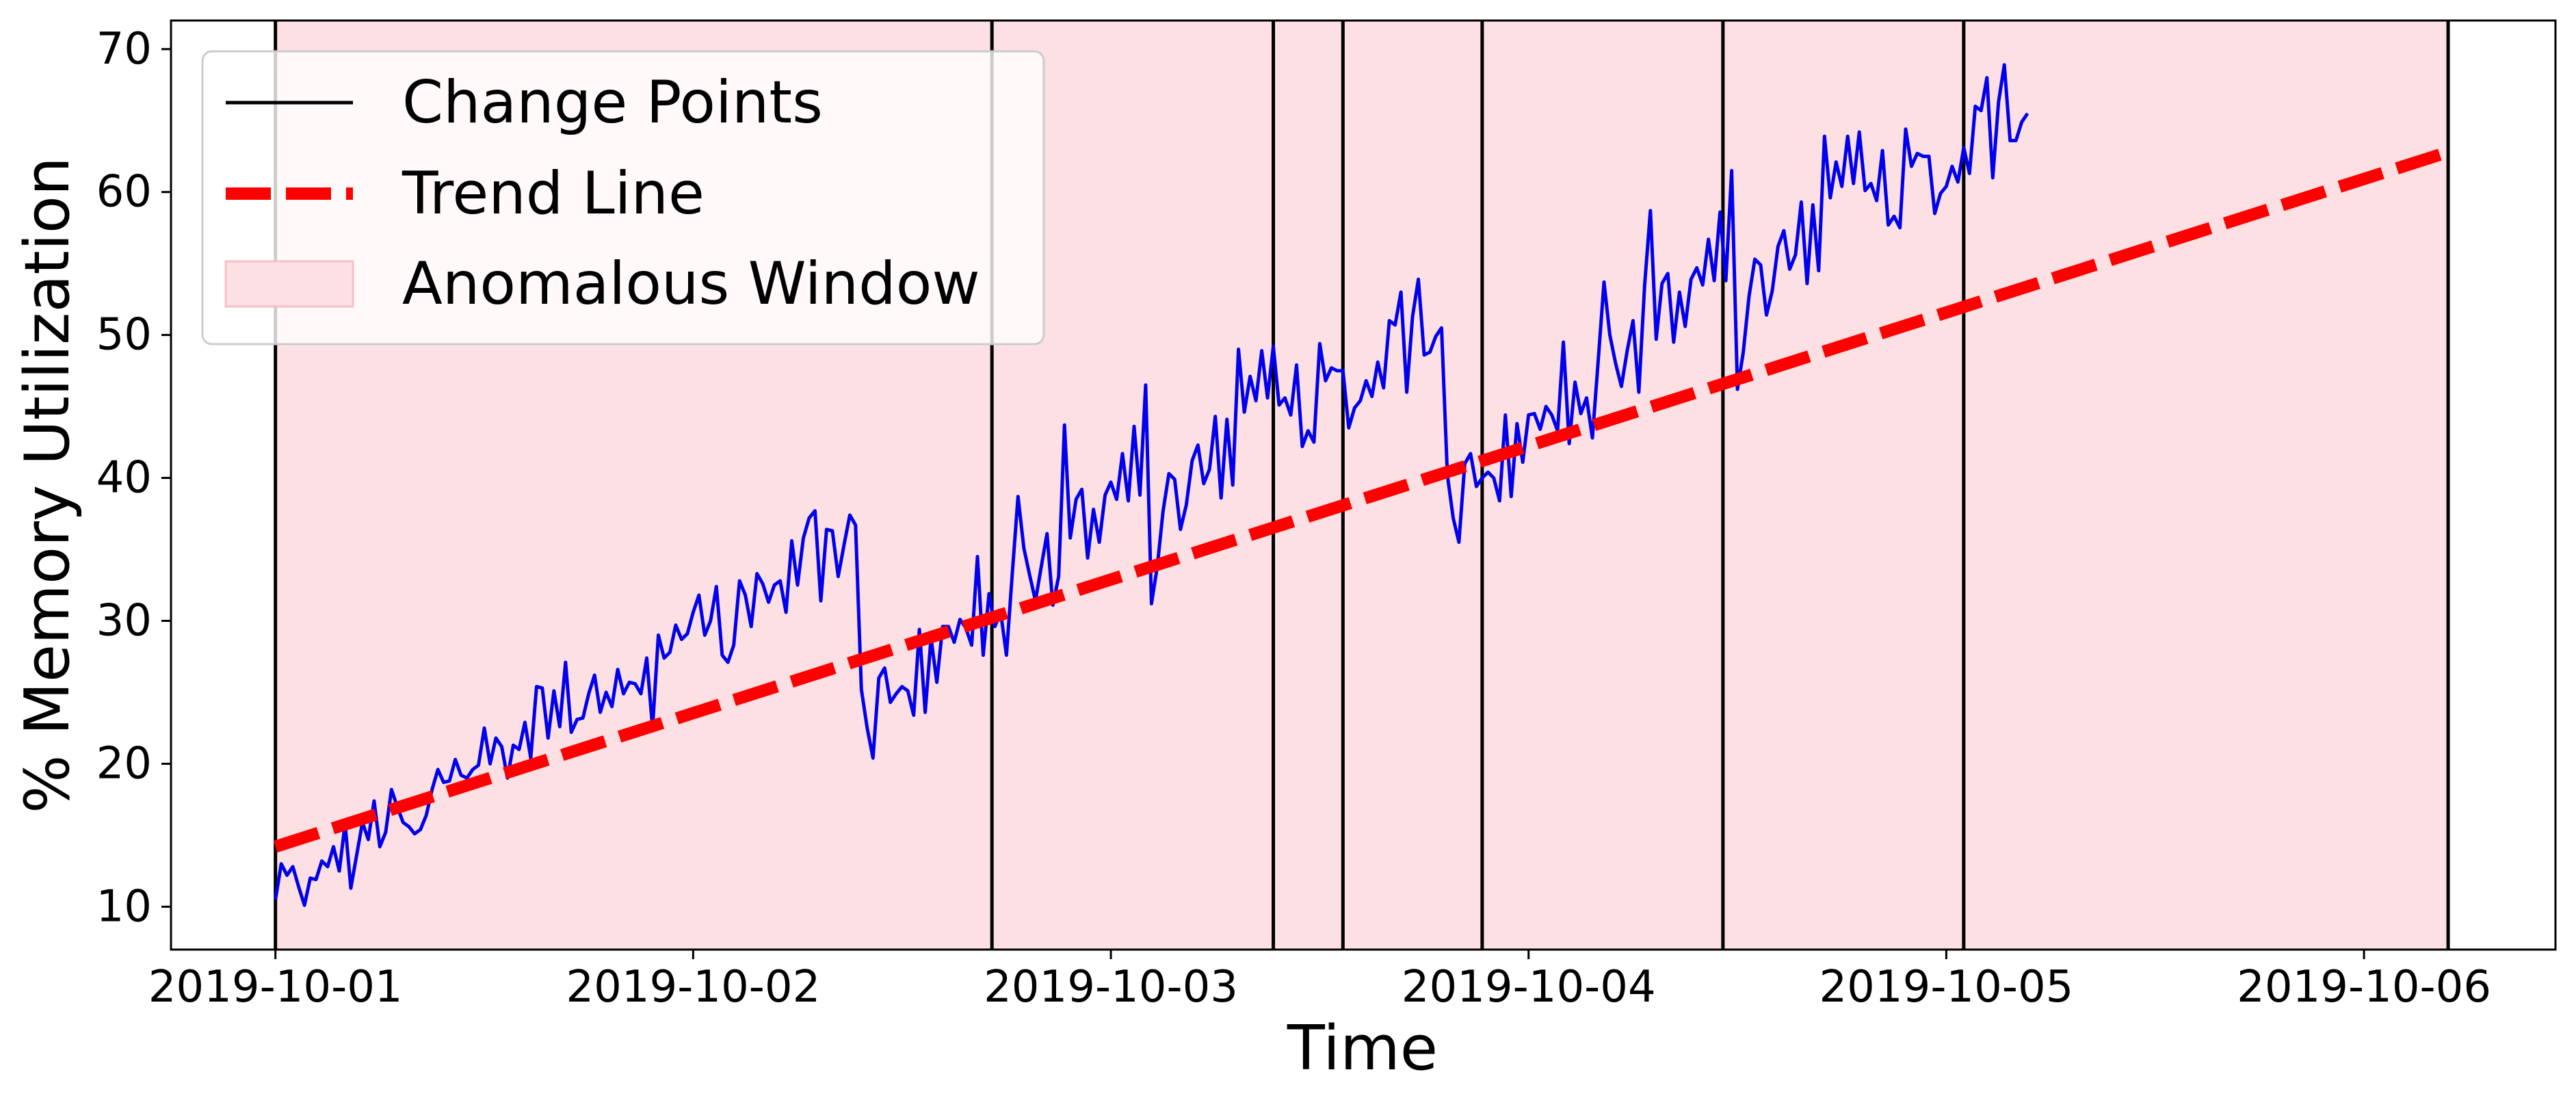 The height and width of the screenshot is (1109, 2576). What do you see at coordinates (275, 988) in the screenshot?
I see `x-tick-label: 2019-10-01` at bounding box center [275, 988].